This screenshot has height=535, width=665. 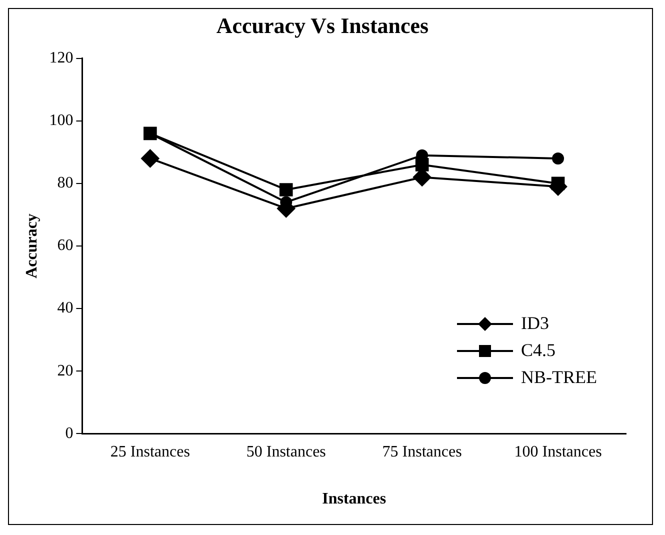 What do you see at coordinates (286, 451) in the screenshot?
I see `x-tick-label: 50 Instances` at bounding box center [286, 451].